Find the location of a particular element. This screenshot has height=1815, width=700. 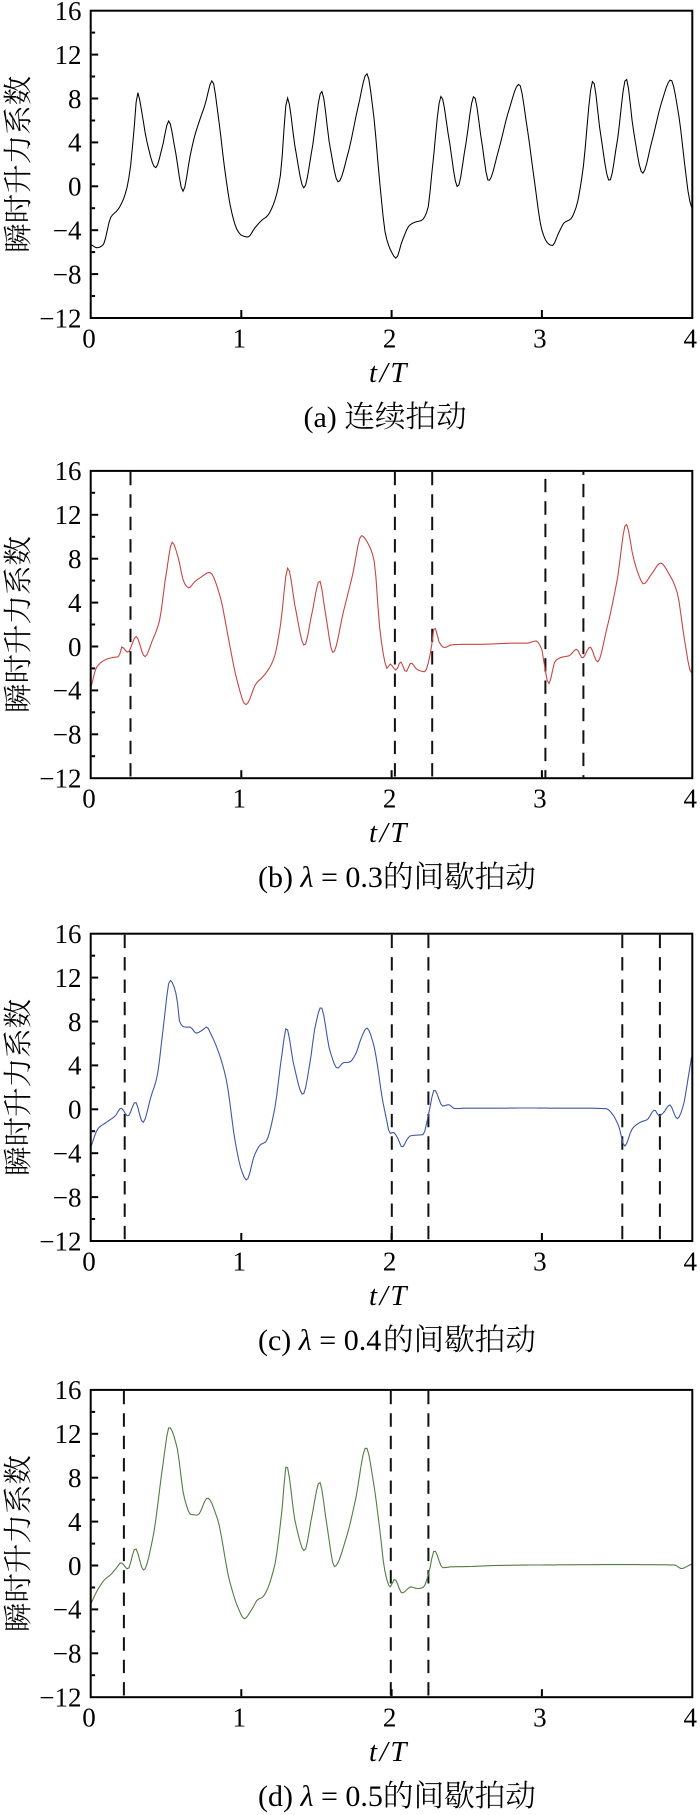

svg-text: (a) is located at coordinates (320, 417).